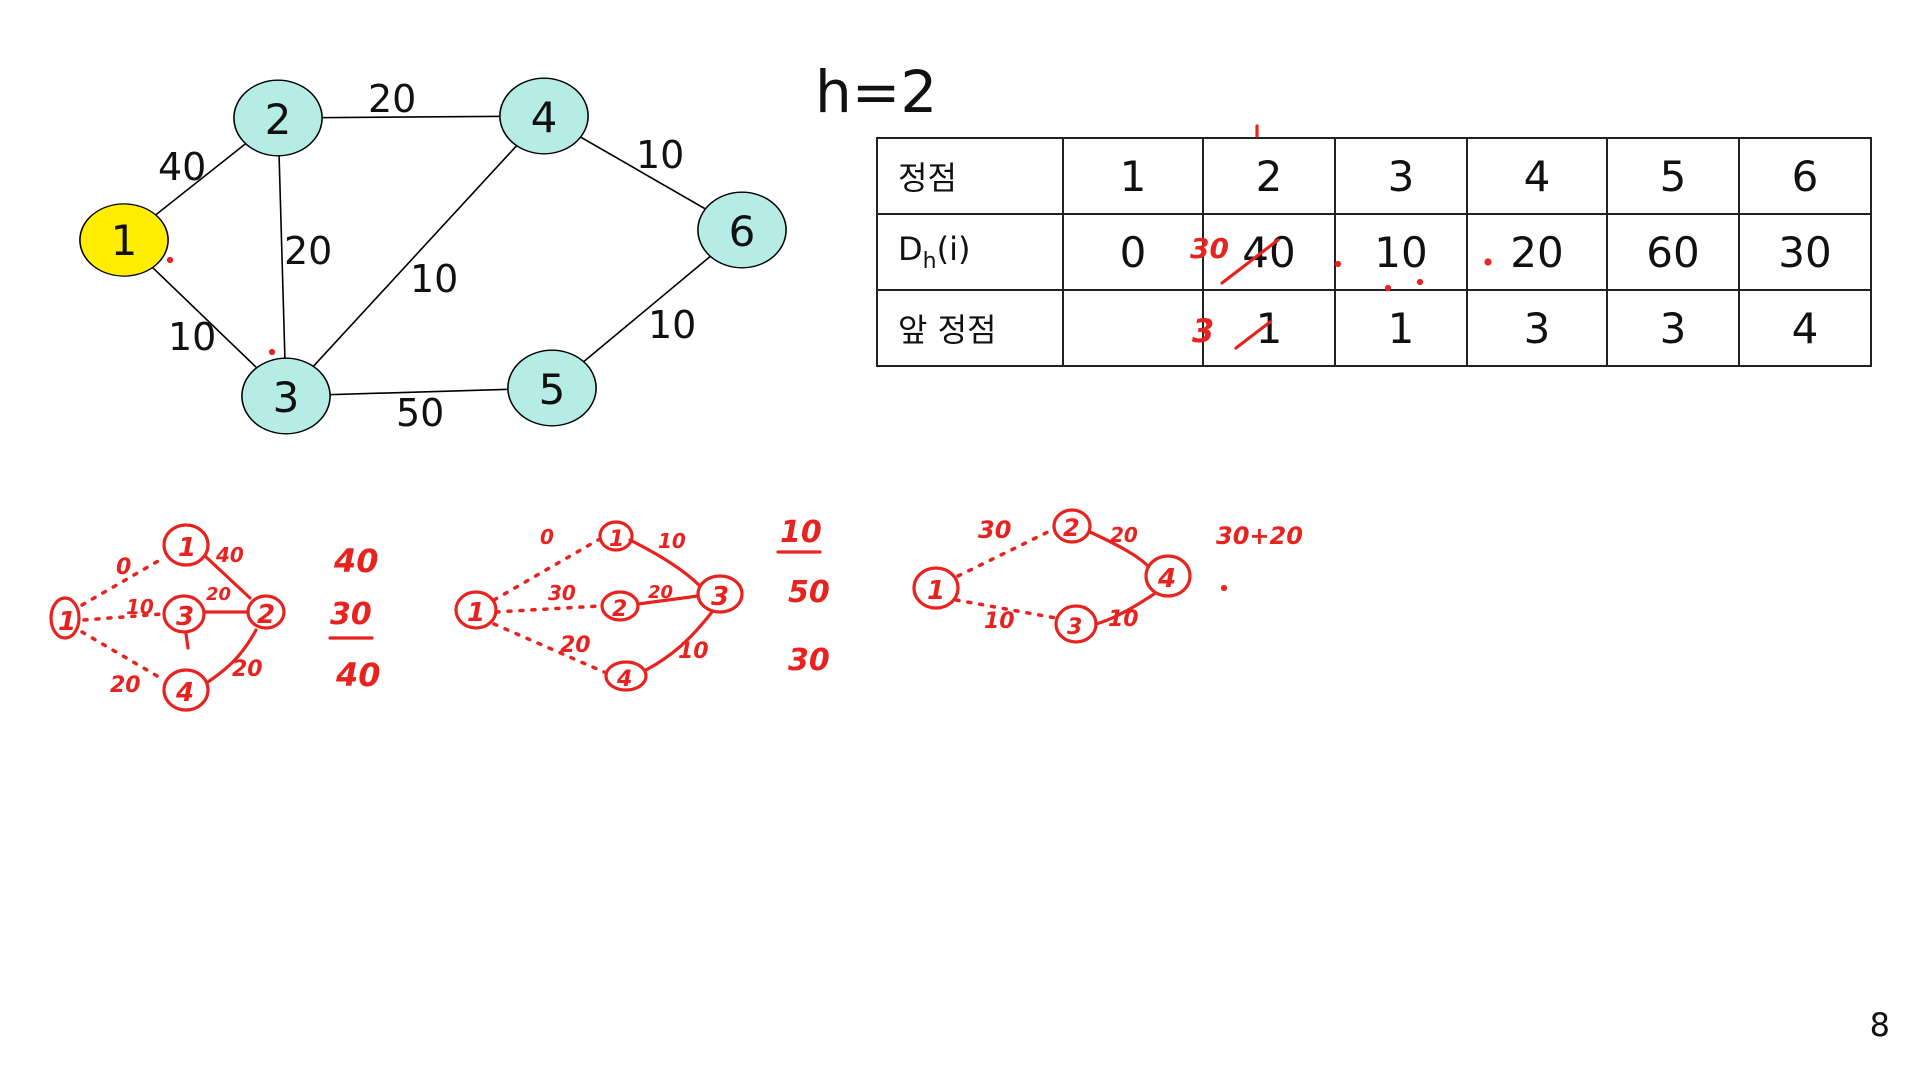  I want to click on iteration-label: h=2, so click(876, 92).